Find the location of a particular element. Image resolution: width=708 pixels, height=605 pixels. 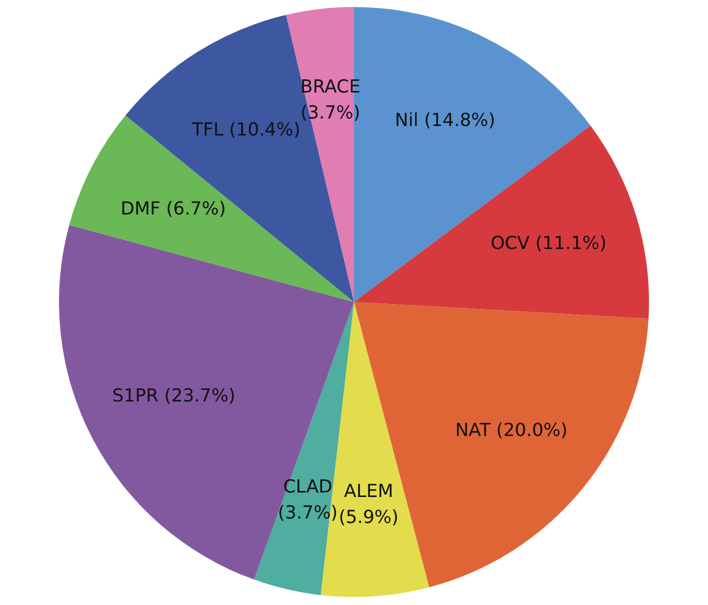

slice-label: DMF (6.7%) is located at coordinates (173, 209).